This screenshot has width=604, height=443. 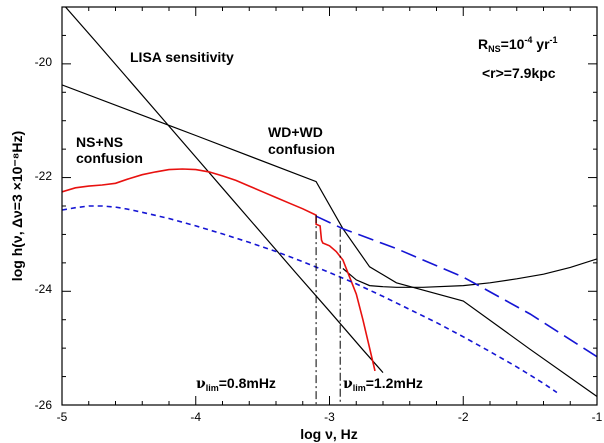 What do you see at coordinates (44, 62) in the screenshot?
I see `y-tick-label: -20` at bounding box center [44, 62].